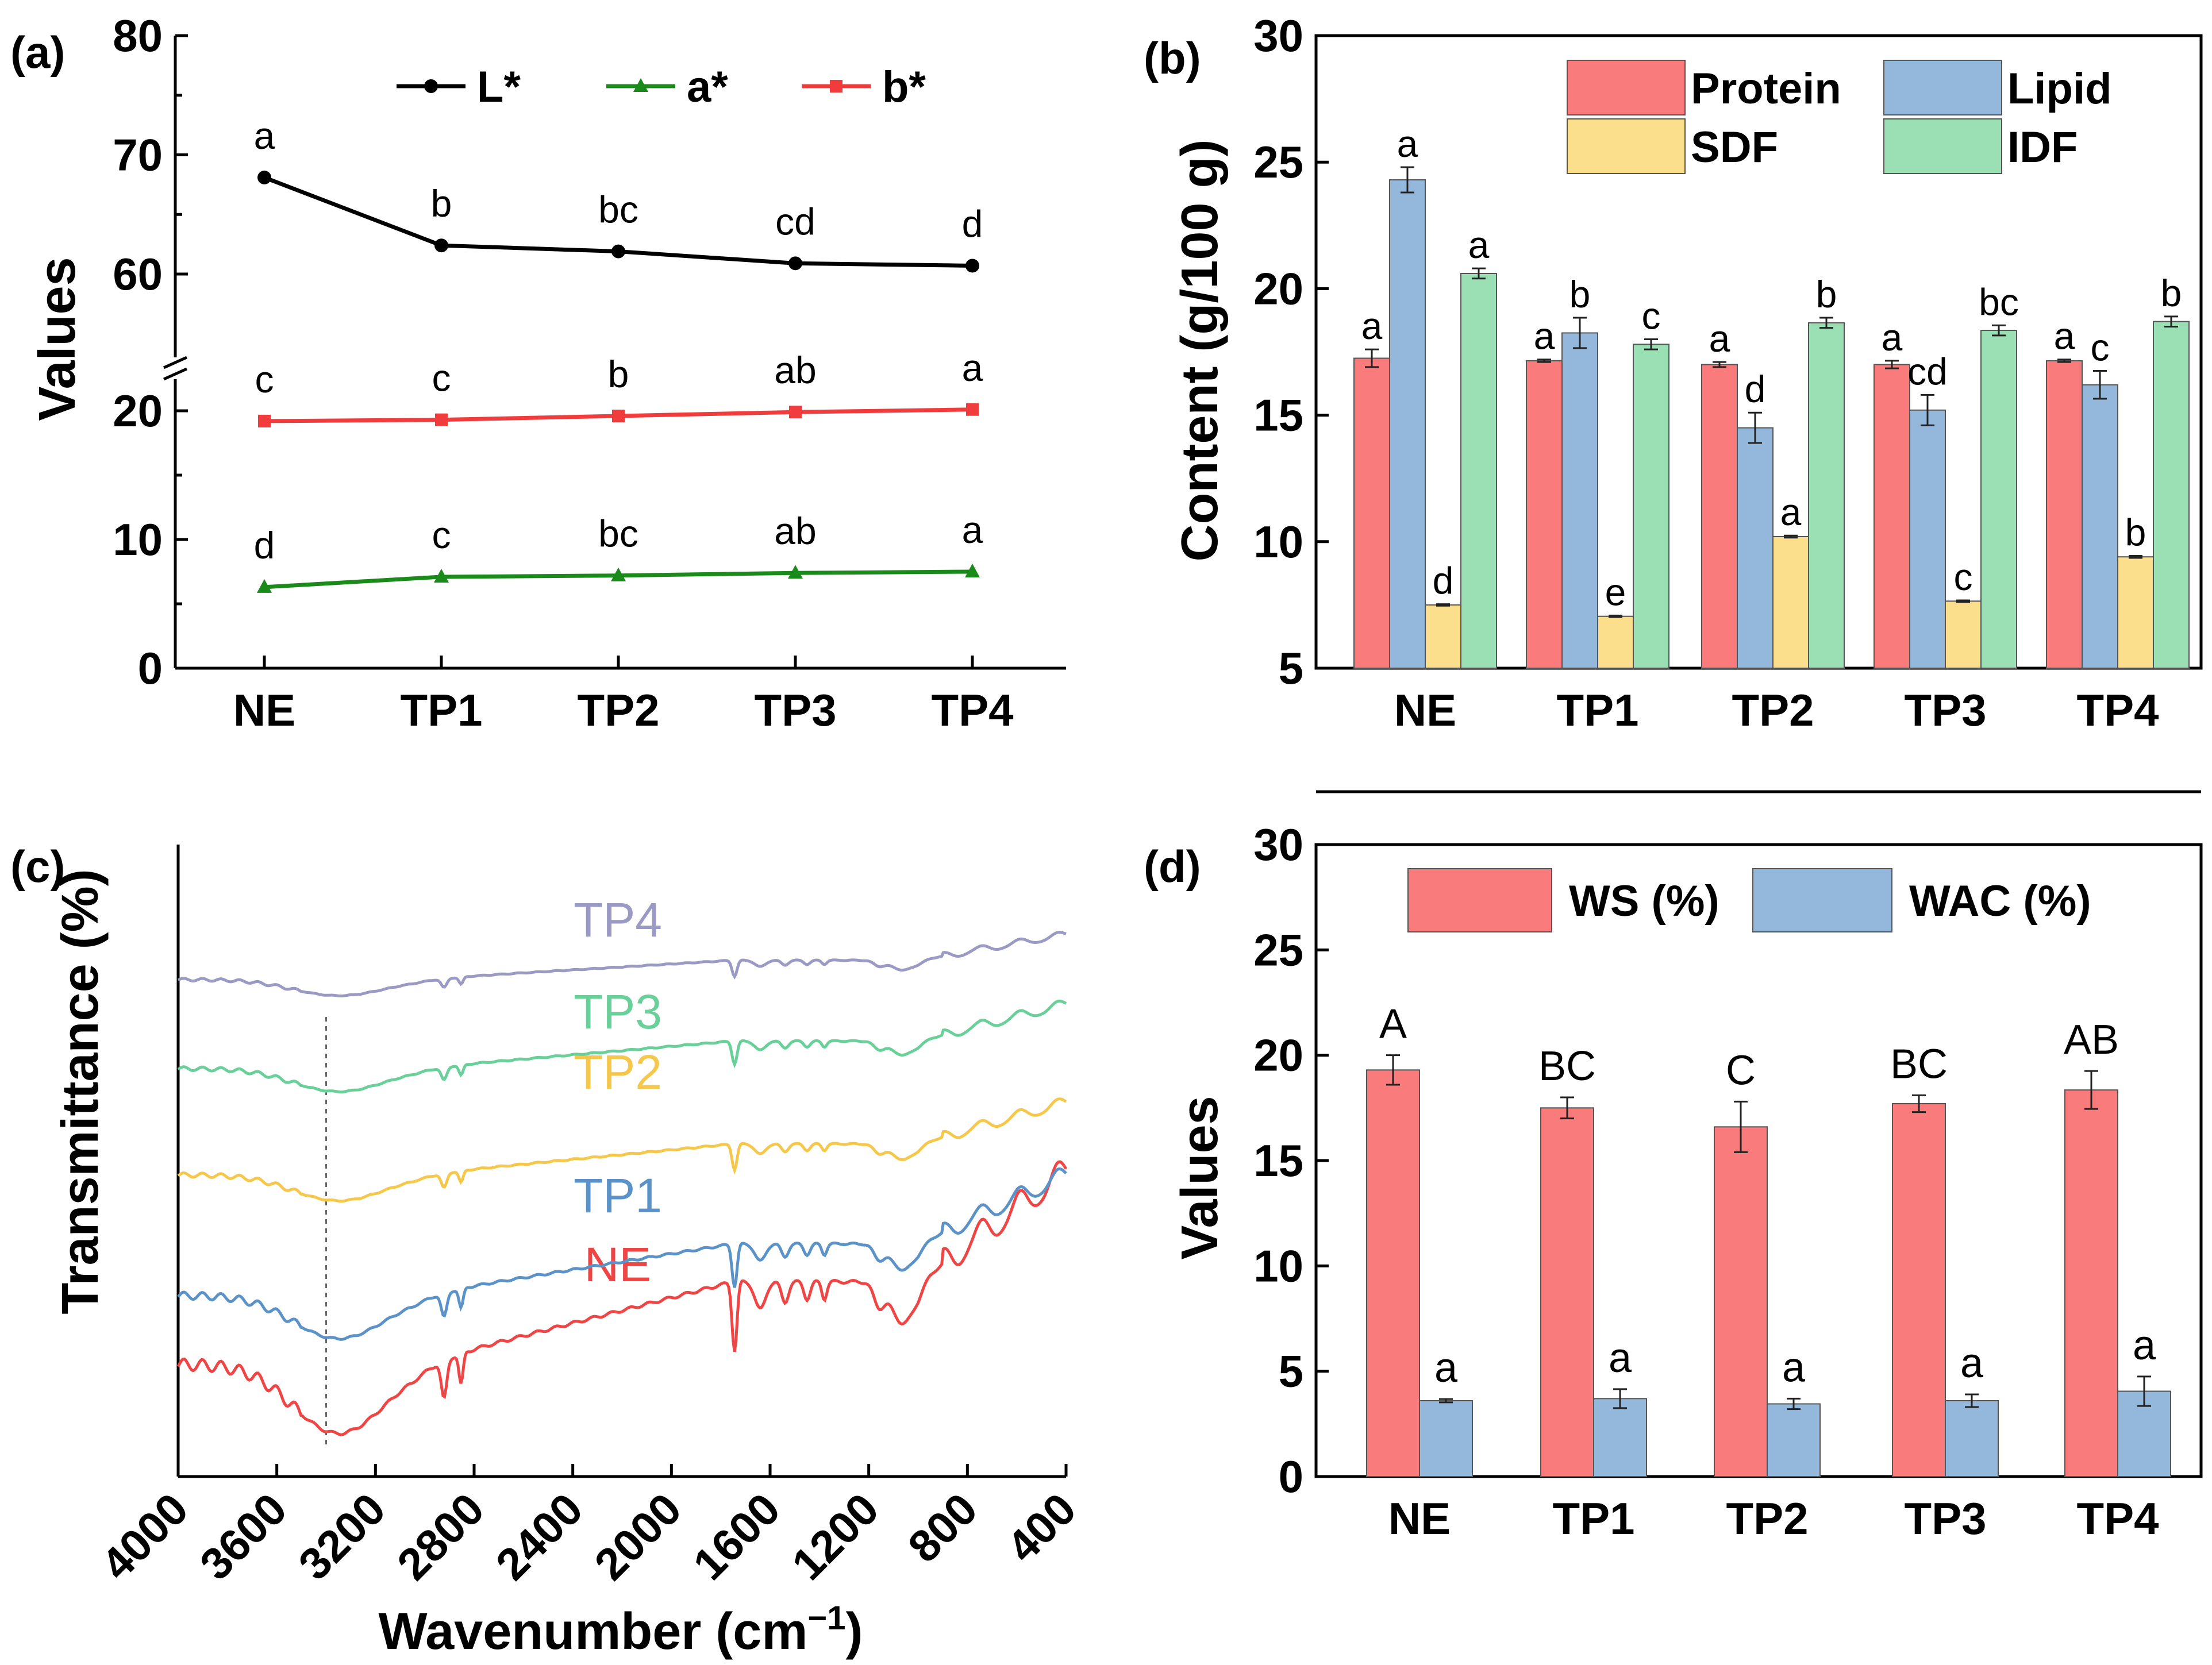 This screenshot has width=2212, height=1665. What do you see at coordinates (1773, 710) in the screenshot?
I see `panel-b-x-tick-label: TP2` at bounding box center [1773, 710].